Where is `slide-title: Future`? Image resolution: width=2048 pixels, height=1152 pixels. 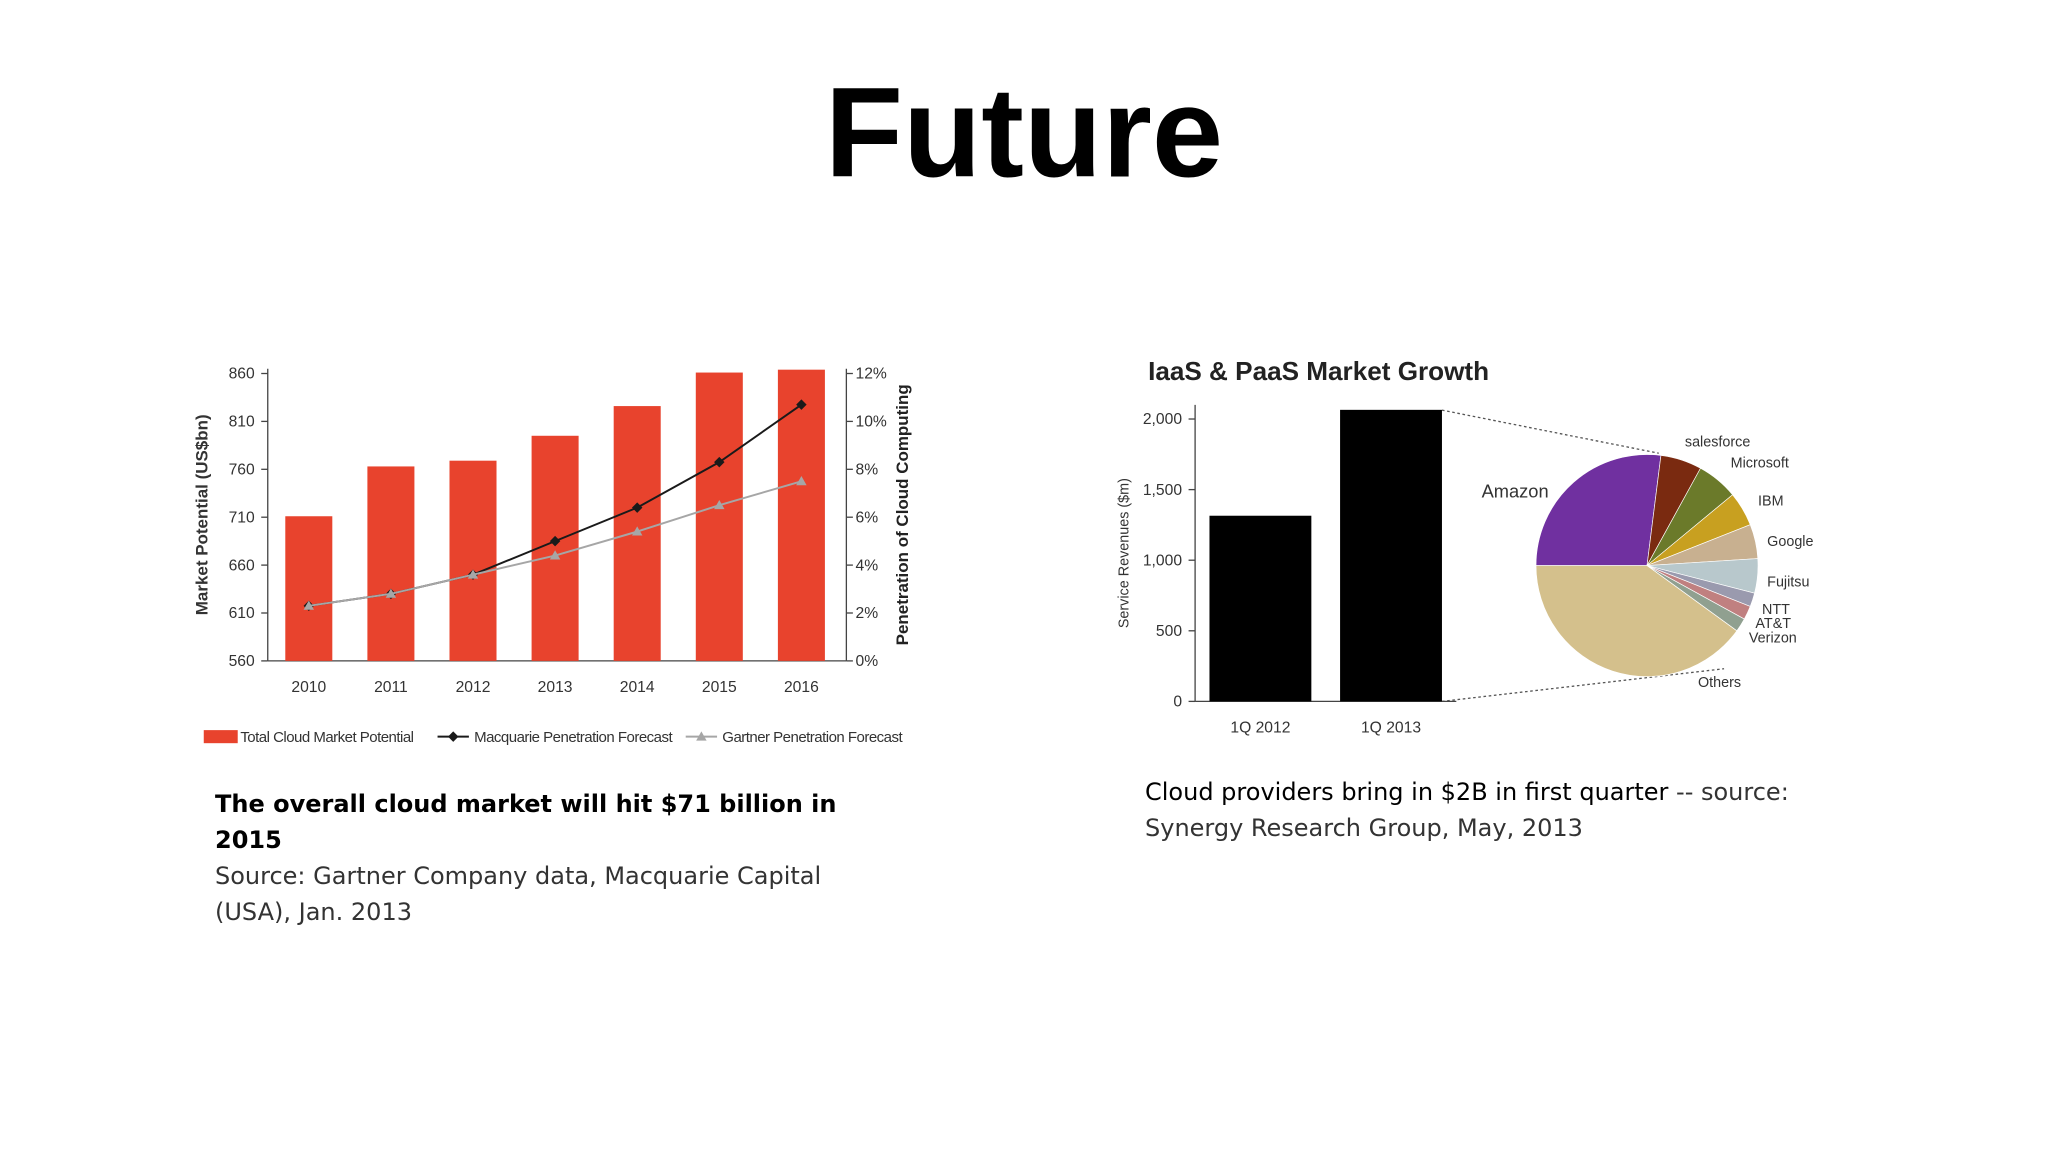 slide-title: Future is located at coordinates (1024, 132).